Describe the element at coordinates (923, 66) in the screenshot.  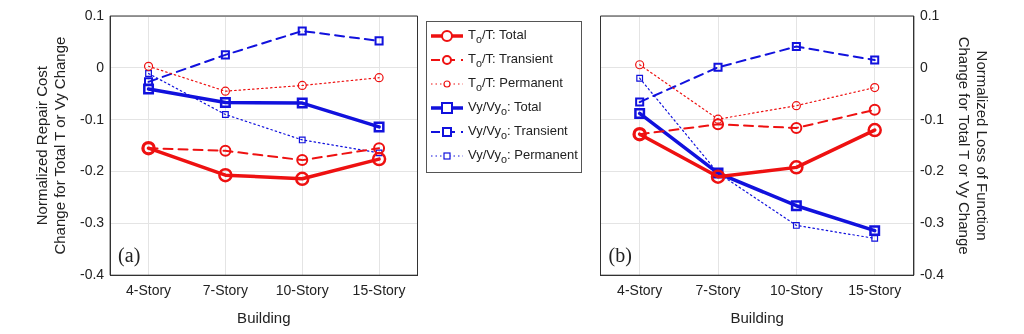
I see `y2-tick-label: 0` at that location.